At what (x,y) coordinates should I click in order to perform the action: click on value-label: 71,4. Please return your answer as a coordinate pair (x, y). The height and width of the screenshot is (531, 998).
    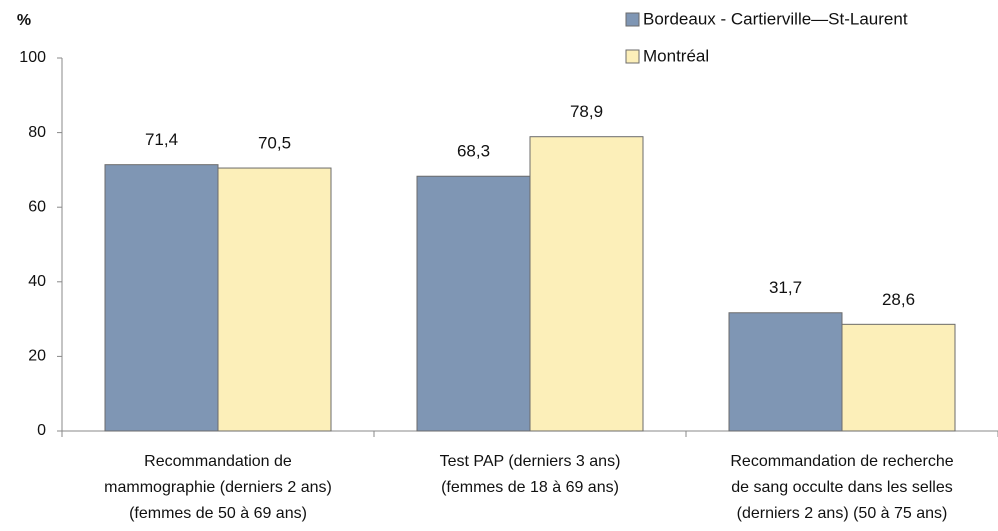
    Looking at the image, I should click on (161, 139).